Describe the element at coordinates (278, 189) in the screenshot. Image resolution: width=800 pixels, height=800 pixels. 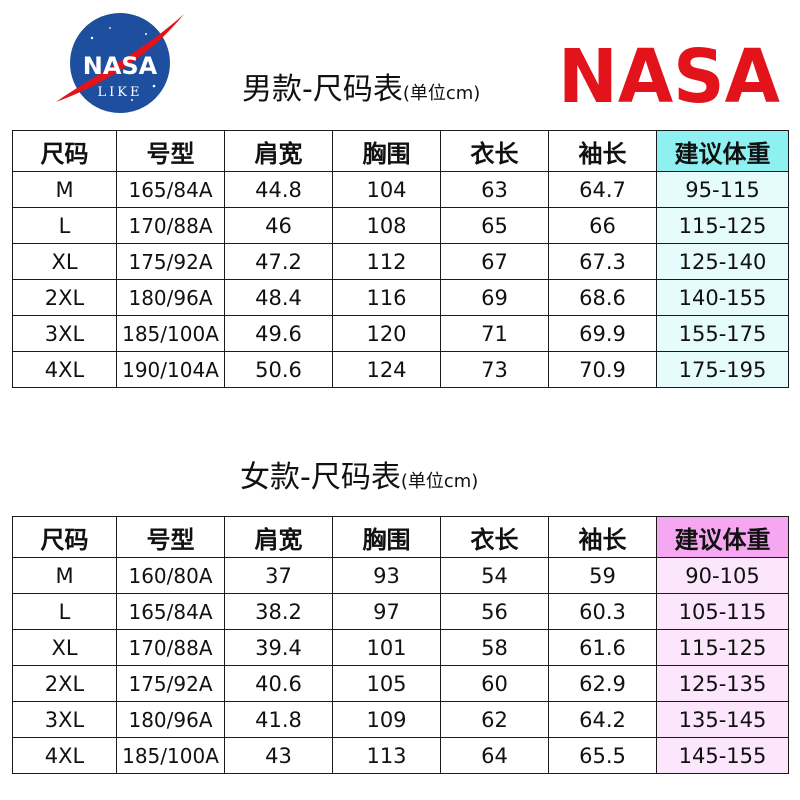
I see `shoulder-cell: 44.8` at that location.